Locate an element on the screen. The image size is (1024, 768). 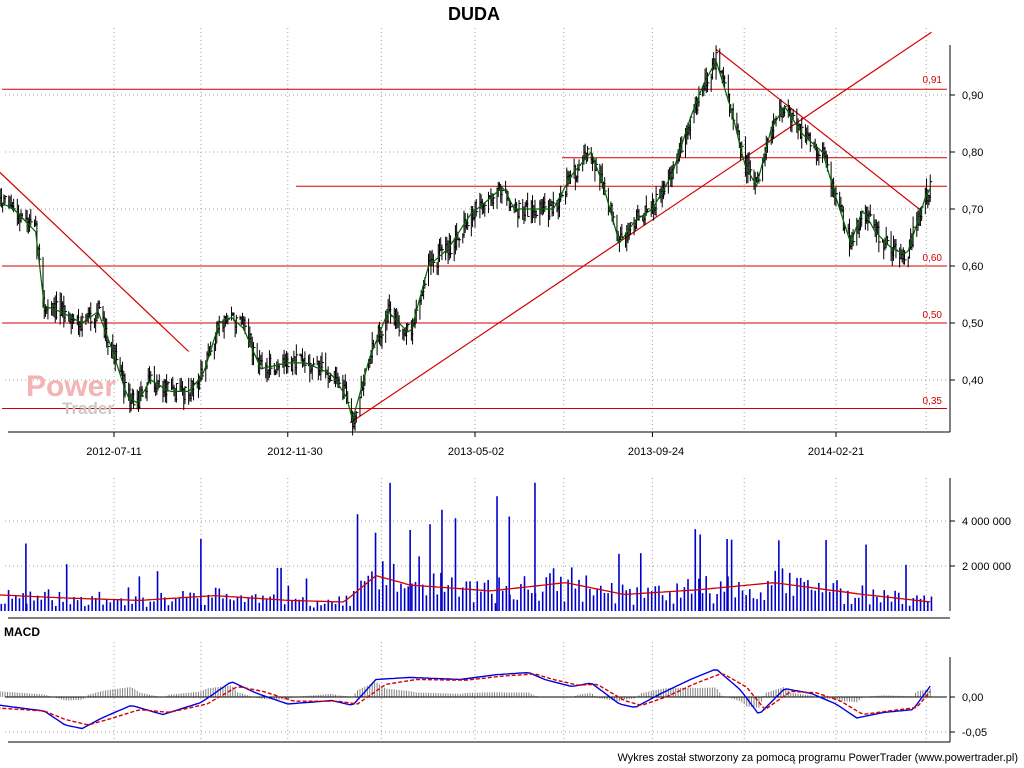
macd-signal-line is located at coordinates (465, 699).